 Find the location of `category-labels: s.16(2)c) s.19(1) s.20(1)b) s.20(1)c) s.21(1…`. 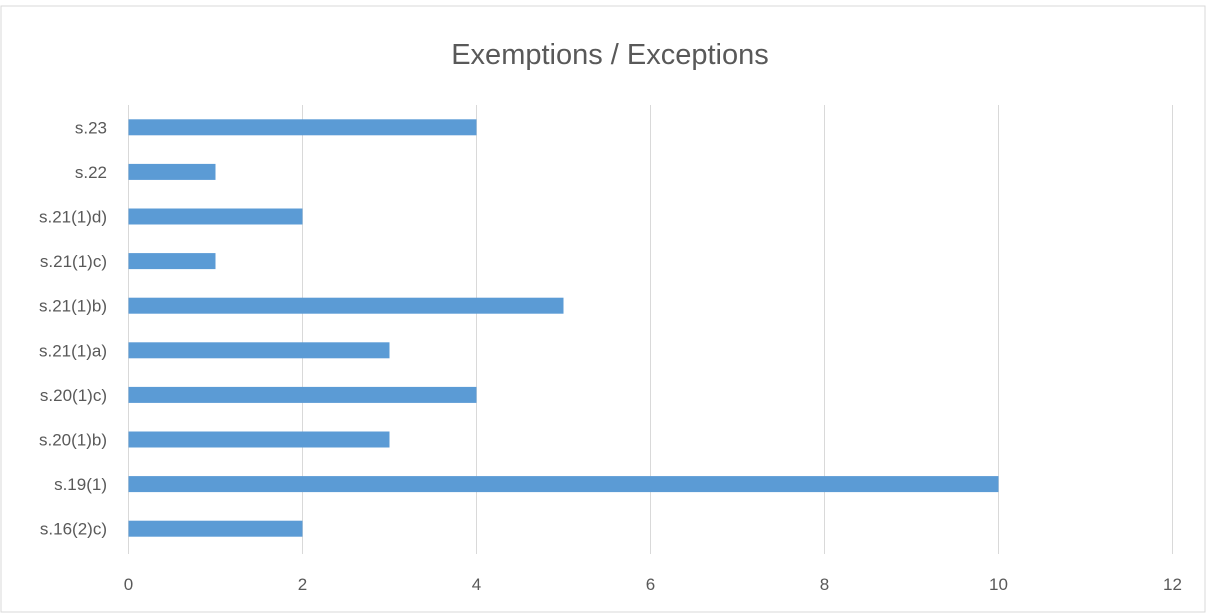

category-labels: s.16(2)c) s.19(1) s.20(1)b) s.20(1)c) s.21(1… is located at coordinates (73, 328).